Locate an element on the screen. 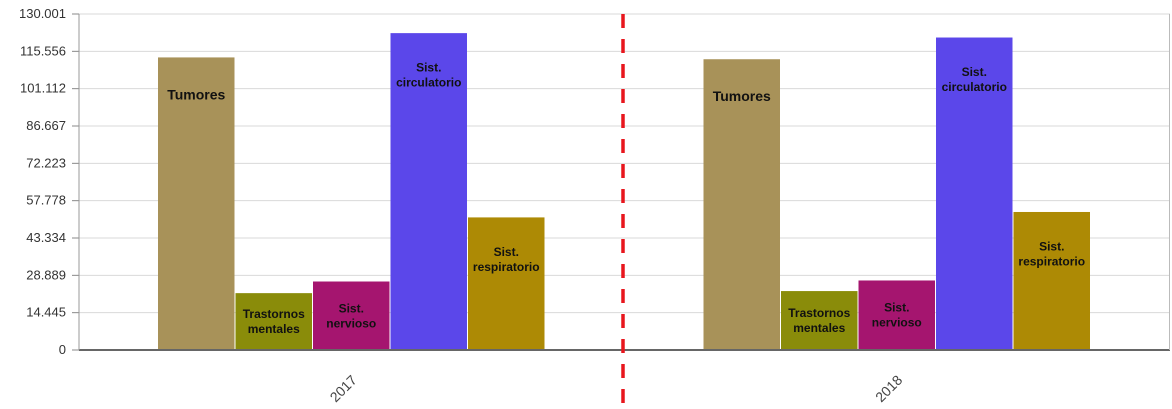  y-tick-label: 43.334 is located at coordinates (46, 237).